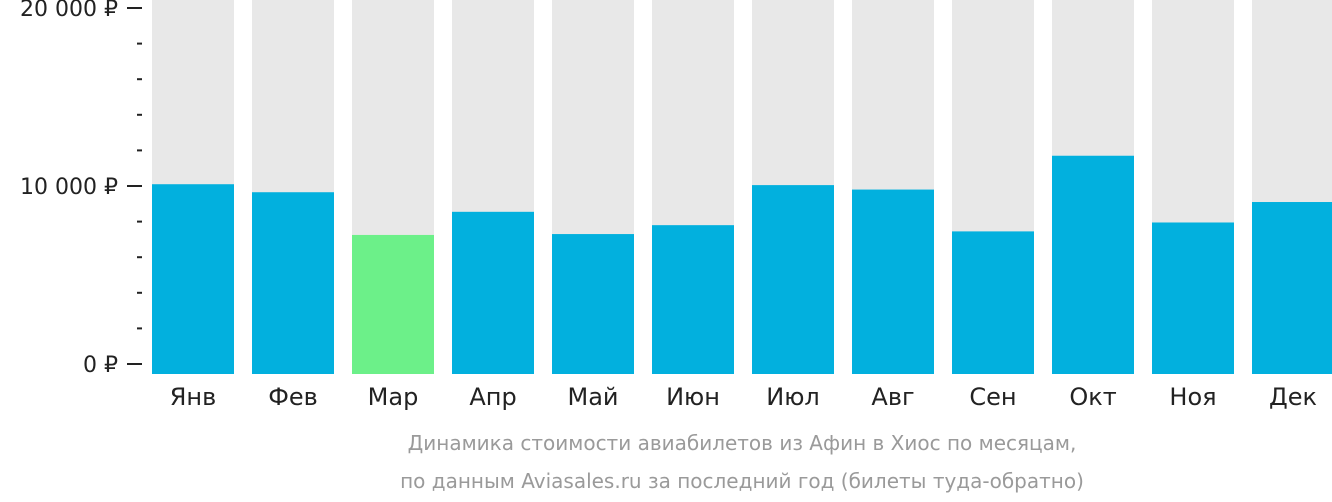 Image resolution: width=1332 pixels, height=502 pixels. I want to click on x-tick-label: Окт, so click(1092, 397).